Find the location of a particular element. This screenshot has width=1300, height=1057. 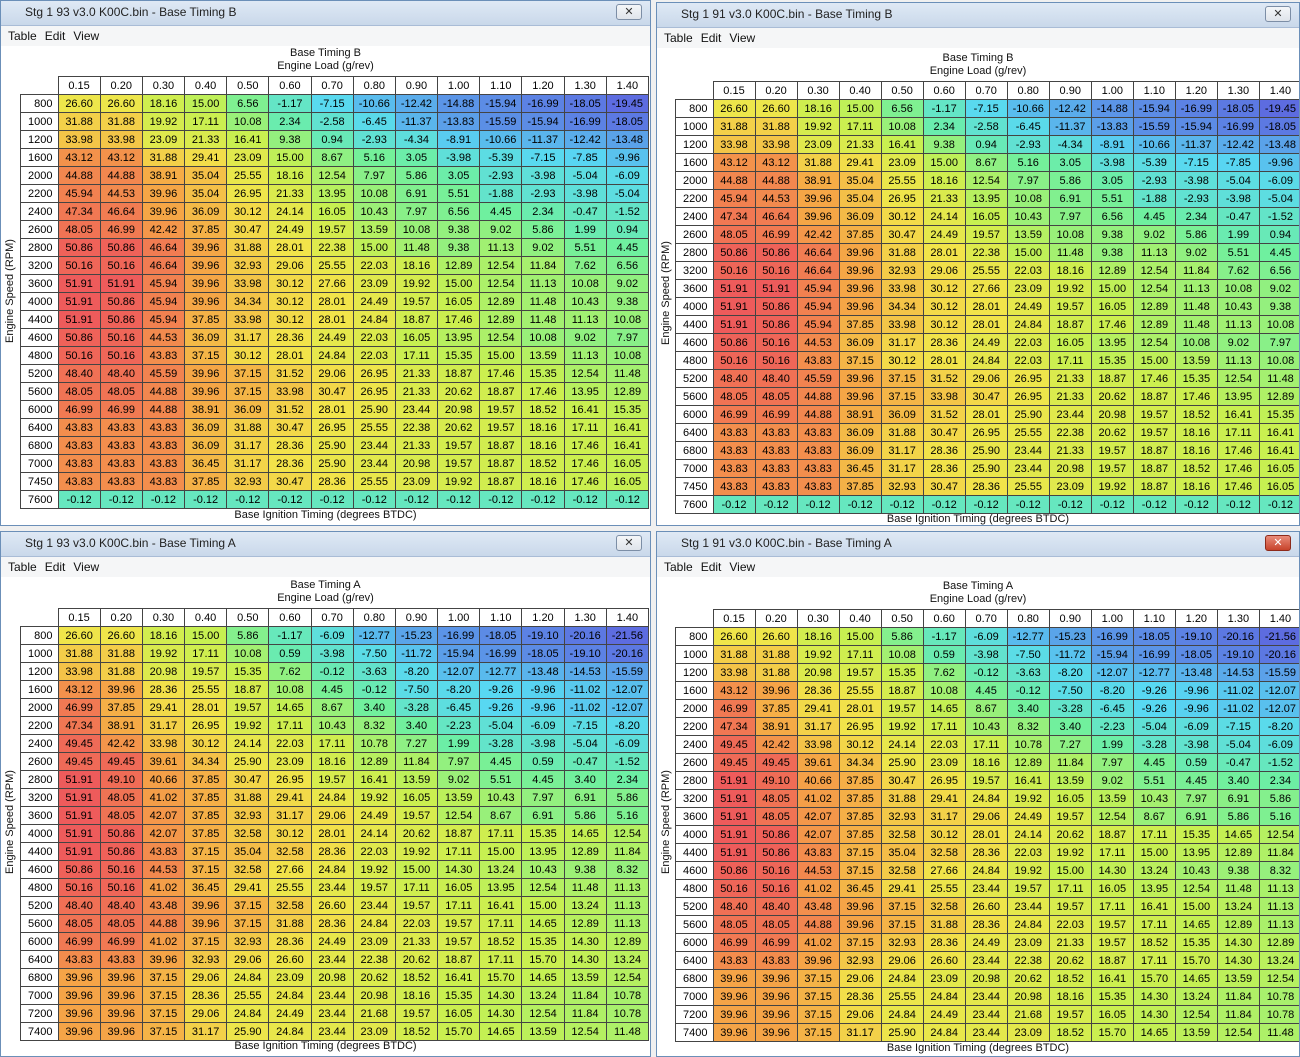

table-cell: 38.91 is located at coordinates (163, 175).